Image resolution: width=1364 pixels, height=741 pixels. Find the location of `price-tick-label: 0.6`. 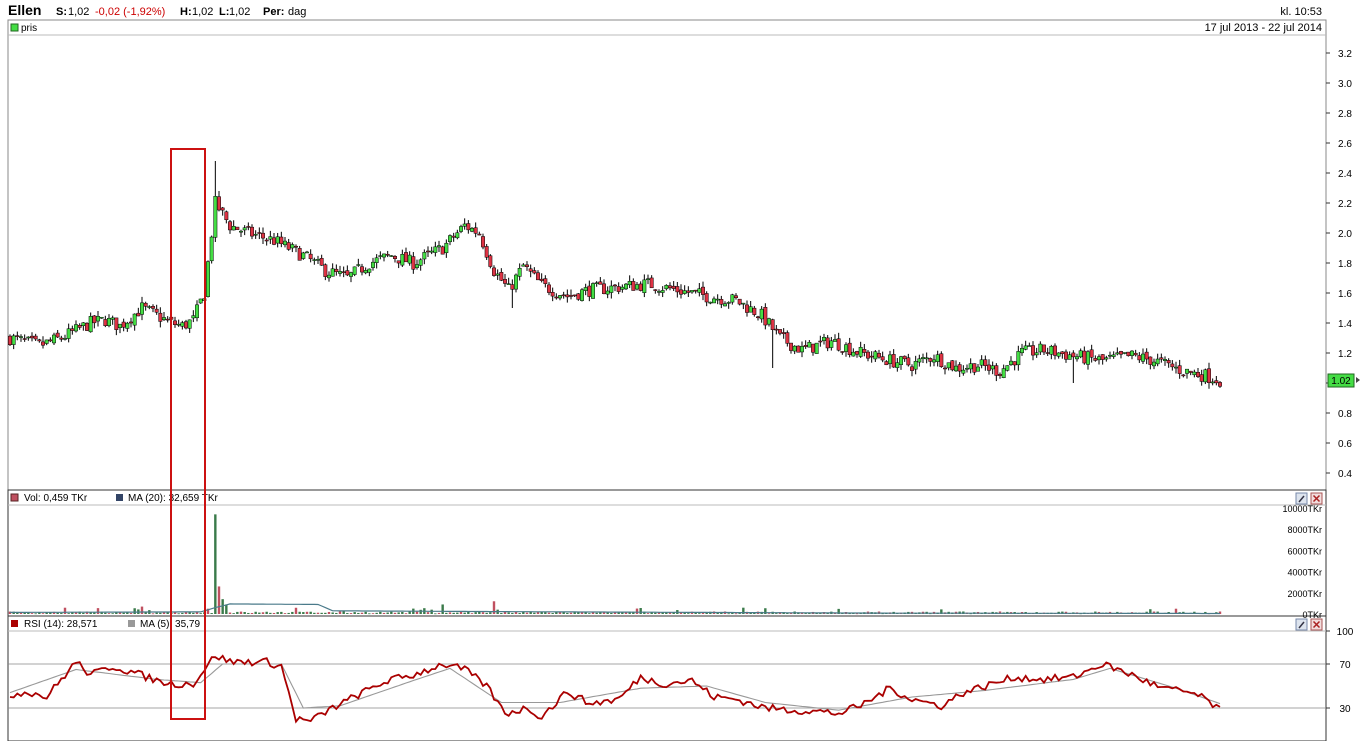

price-tick-label: 0.6 is located at coordinates (1345, 444).